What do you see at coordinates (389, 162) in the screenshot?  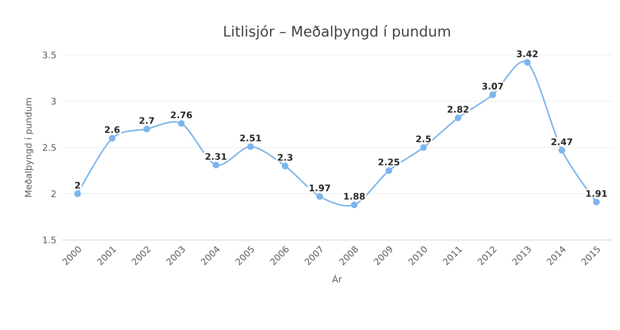 I see `data-label: 2.25` at bounding box center [389, 162].